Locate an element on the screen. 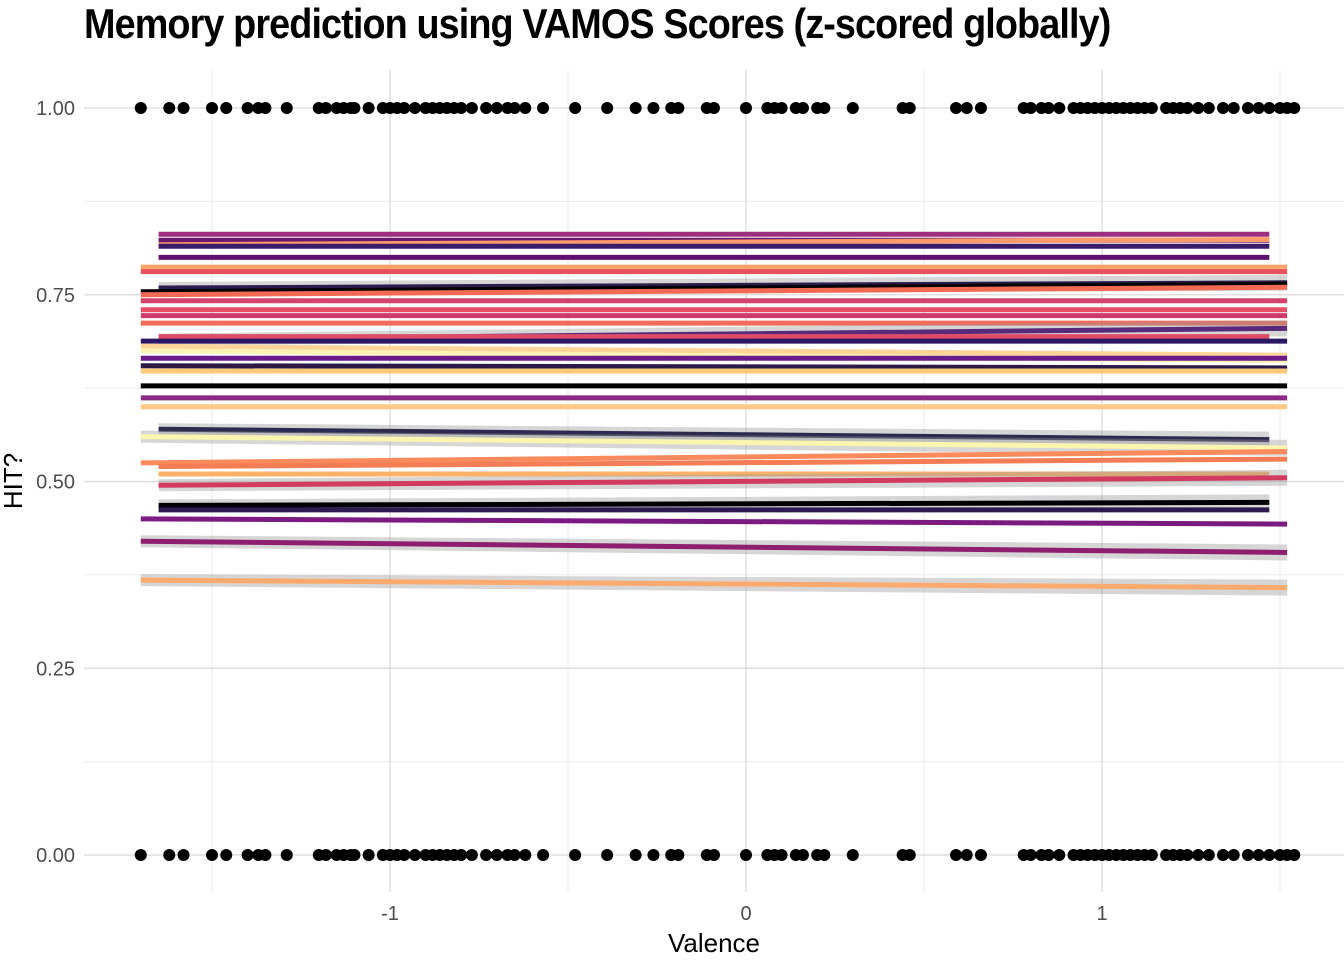 This screenshot has height=960, width=1344. x-tick-label: 0 is located at coordinates (745, 914).